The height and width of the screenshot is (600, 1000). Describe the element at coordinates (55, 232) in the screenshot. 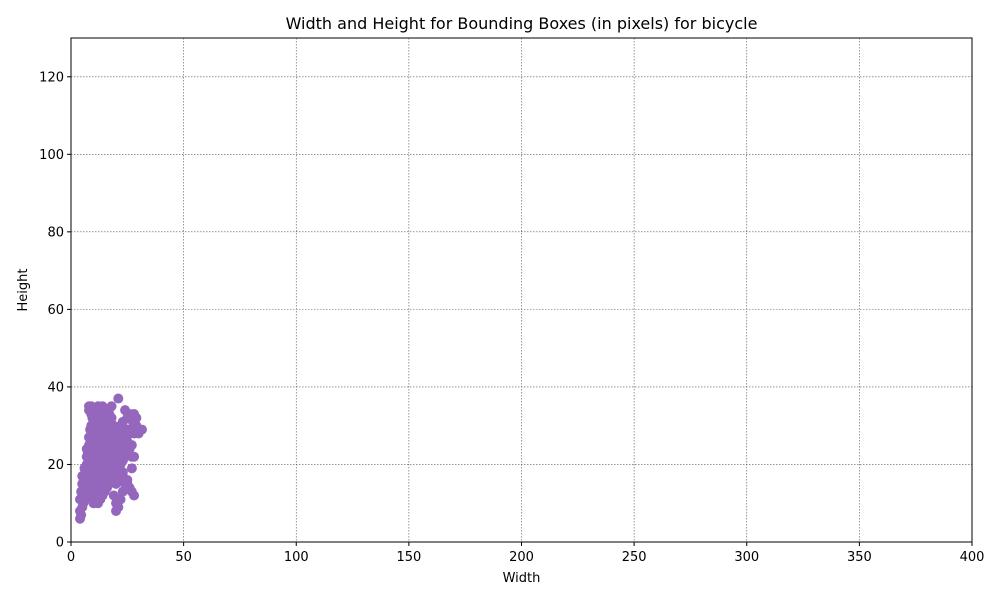

I see `y-tick-label: 80` at that location.